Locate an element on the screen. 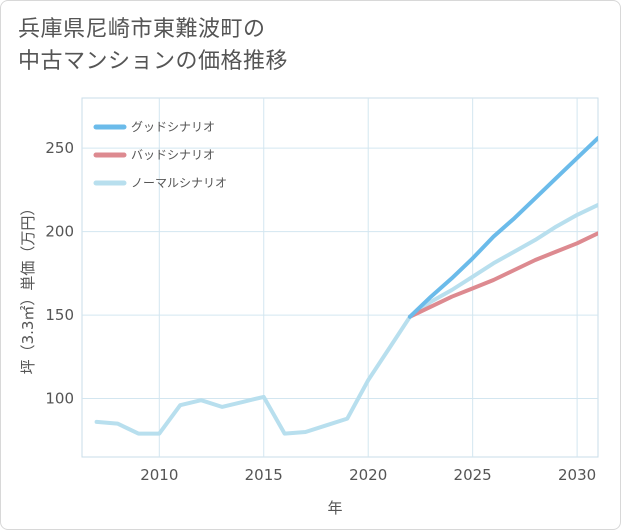 The width and height of the screenshot is (621, 530). chart-title-line2: 中古マンションの価格推移 is located at coordinates (153, 61).